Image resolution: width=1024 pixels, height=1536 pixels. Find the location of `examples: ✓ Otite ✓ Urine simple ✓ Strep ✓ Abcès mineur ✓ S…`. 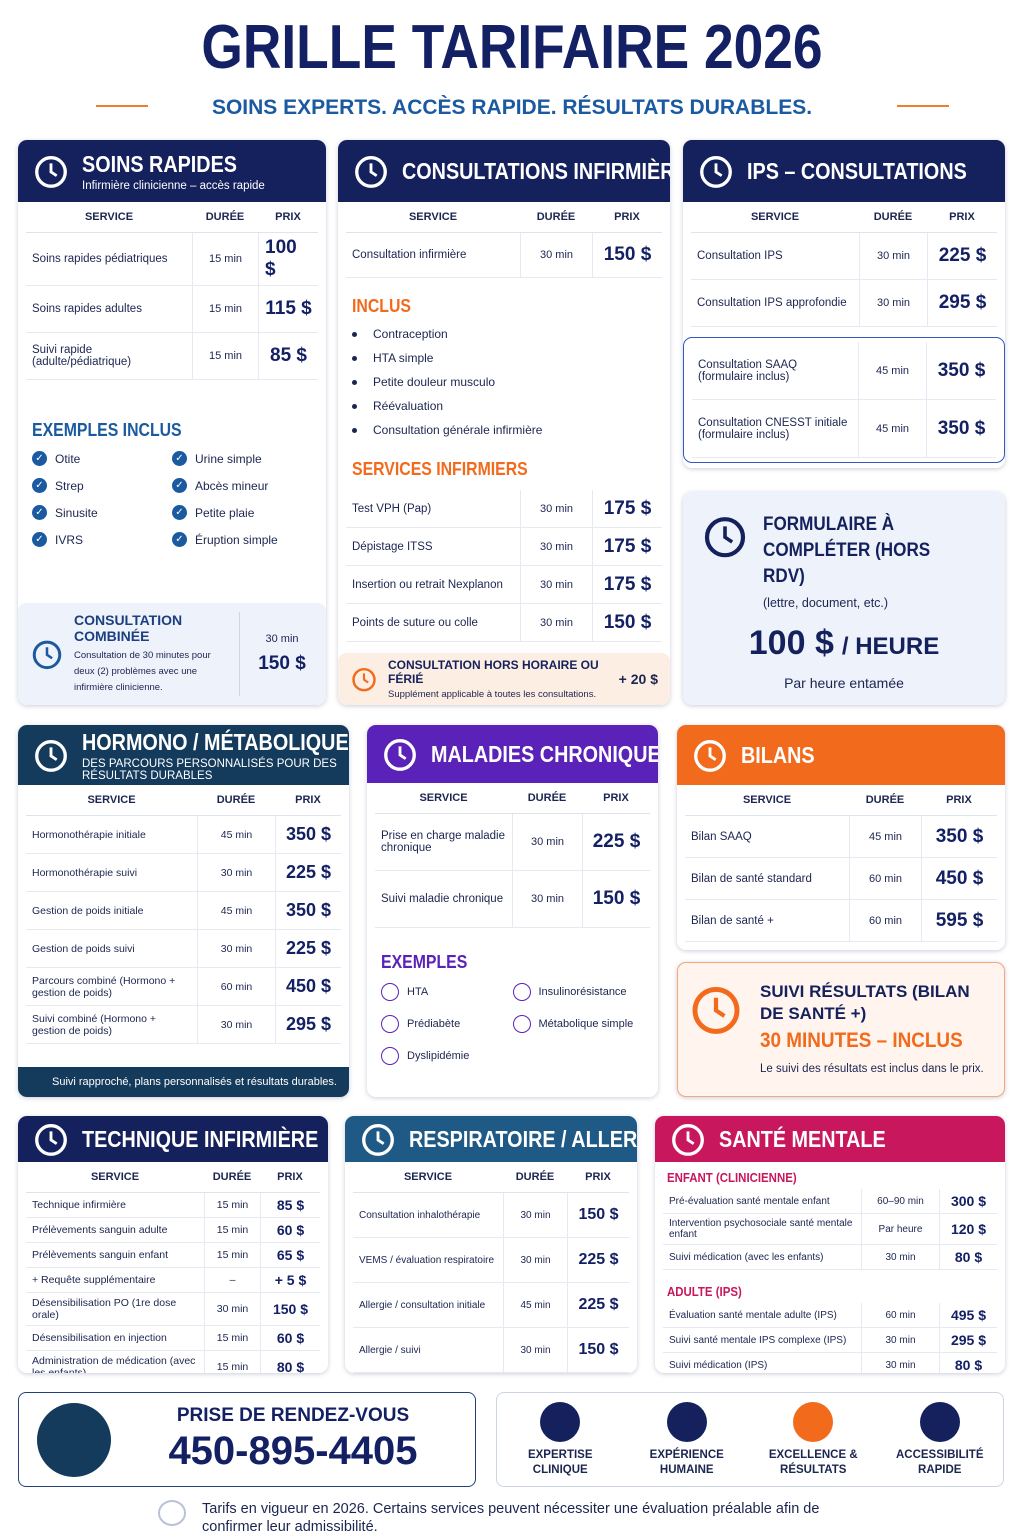

examples: ✓ Otite ✓ Urine simple ✓ Strep ✓ Abcès mineur ✓ S… is located at coordinates (172, 499).